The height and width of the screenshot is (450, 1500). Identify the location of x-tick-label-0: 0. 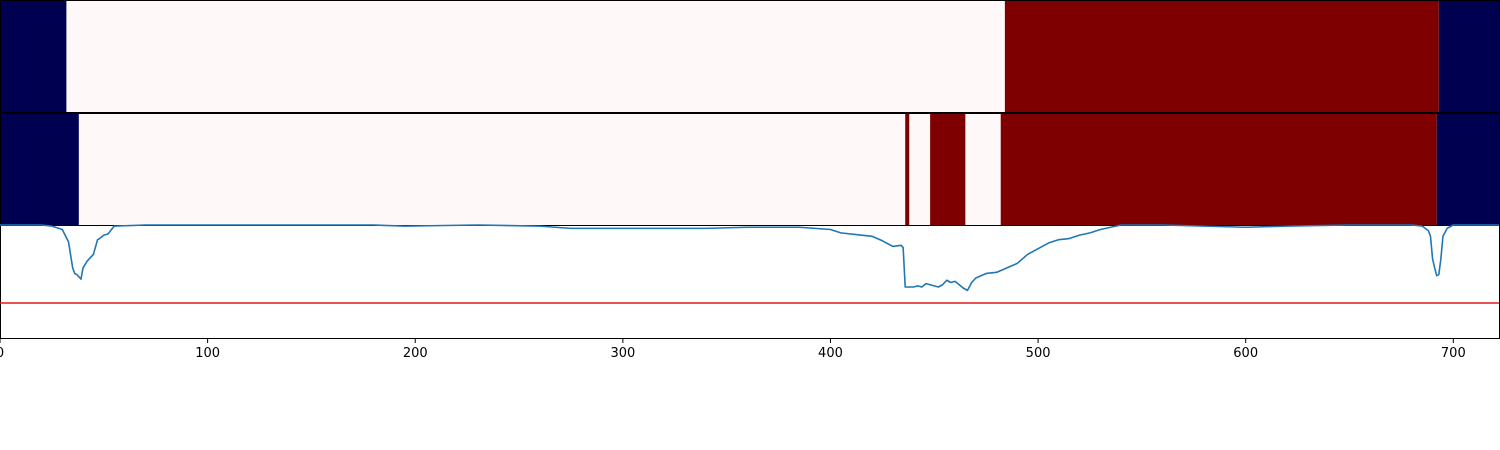
(2, 353).